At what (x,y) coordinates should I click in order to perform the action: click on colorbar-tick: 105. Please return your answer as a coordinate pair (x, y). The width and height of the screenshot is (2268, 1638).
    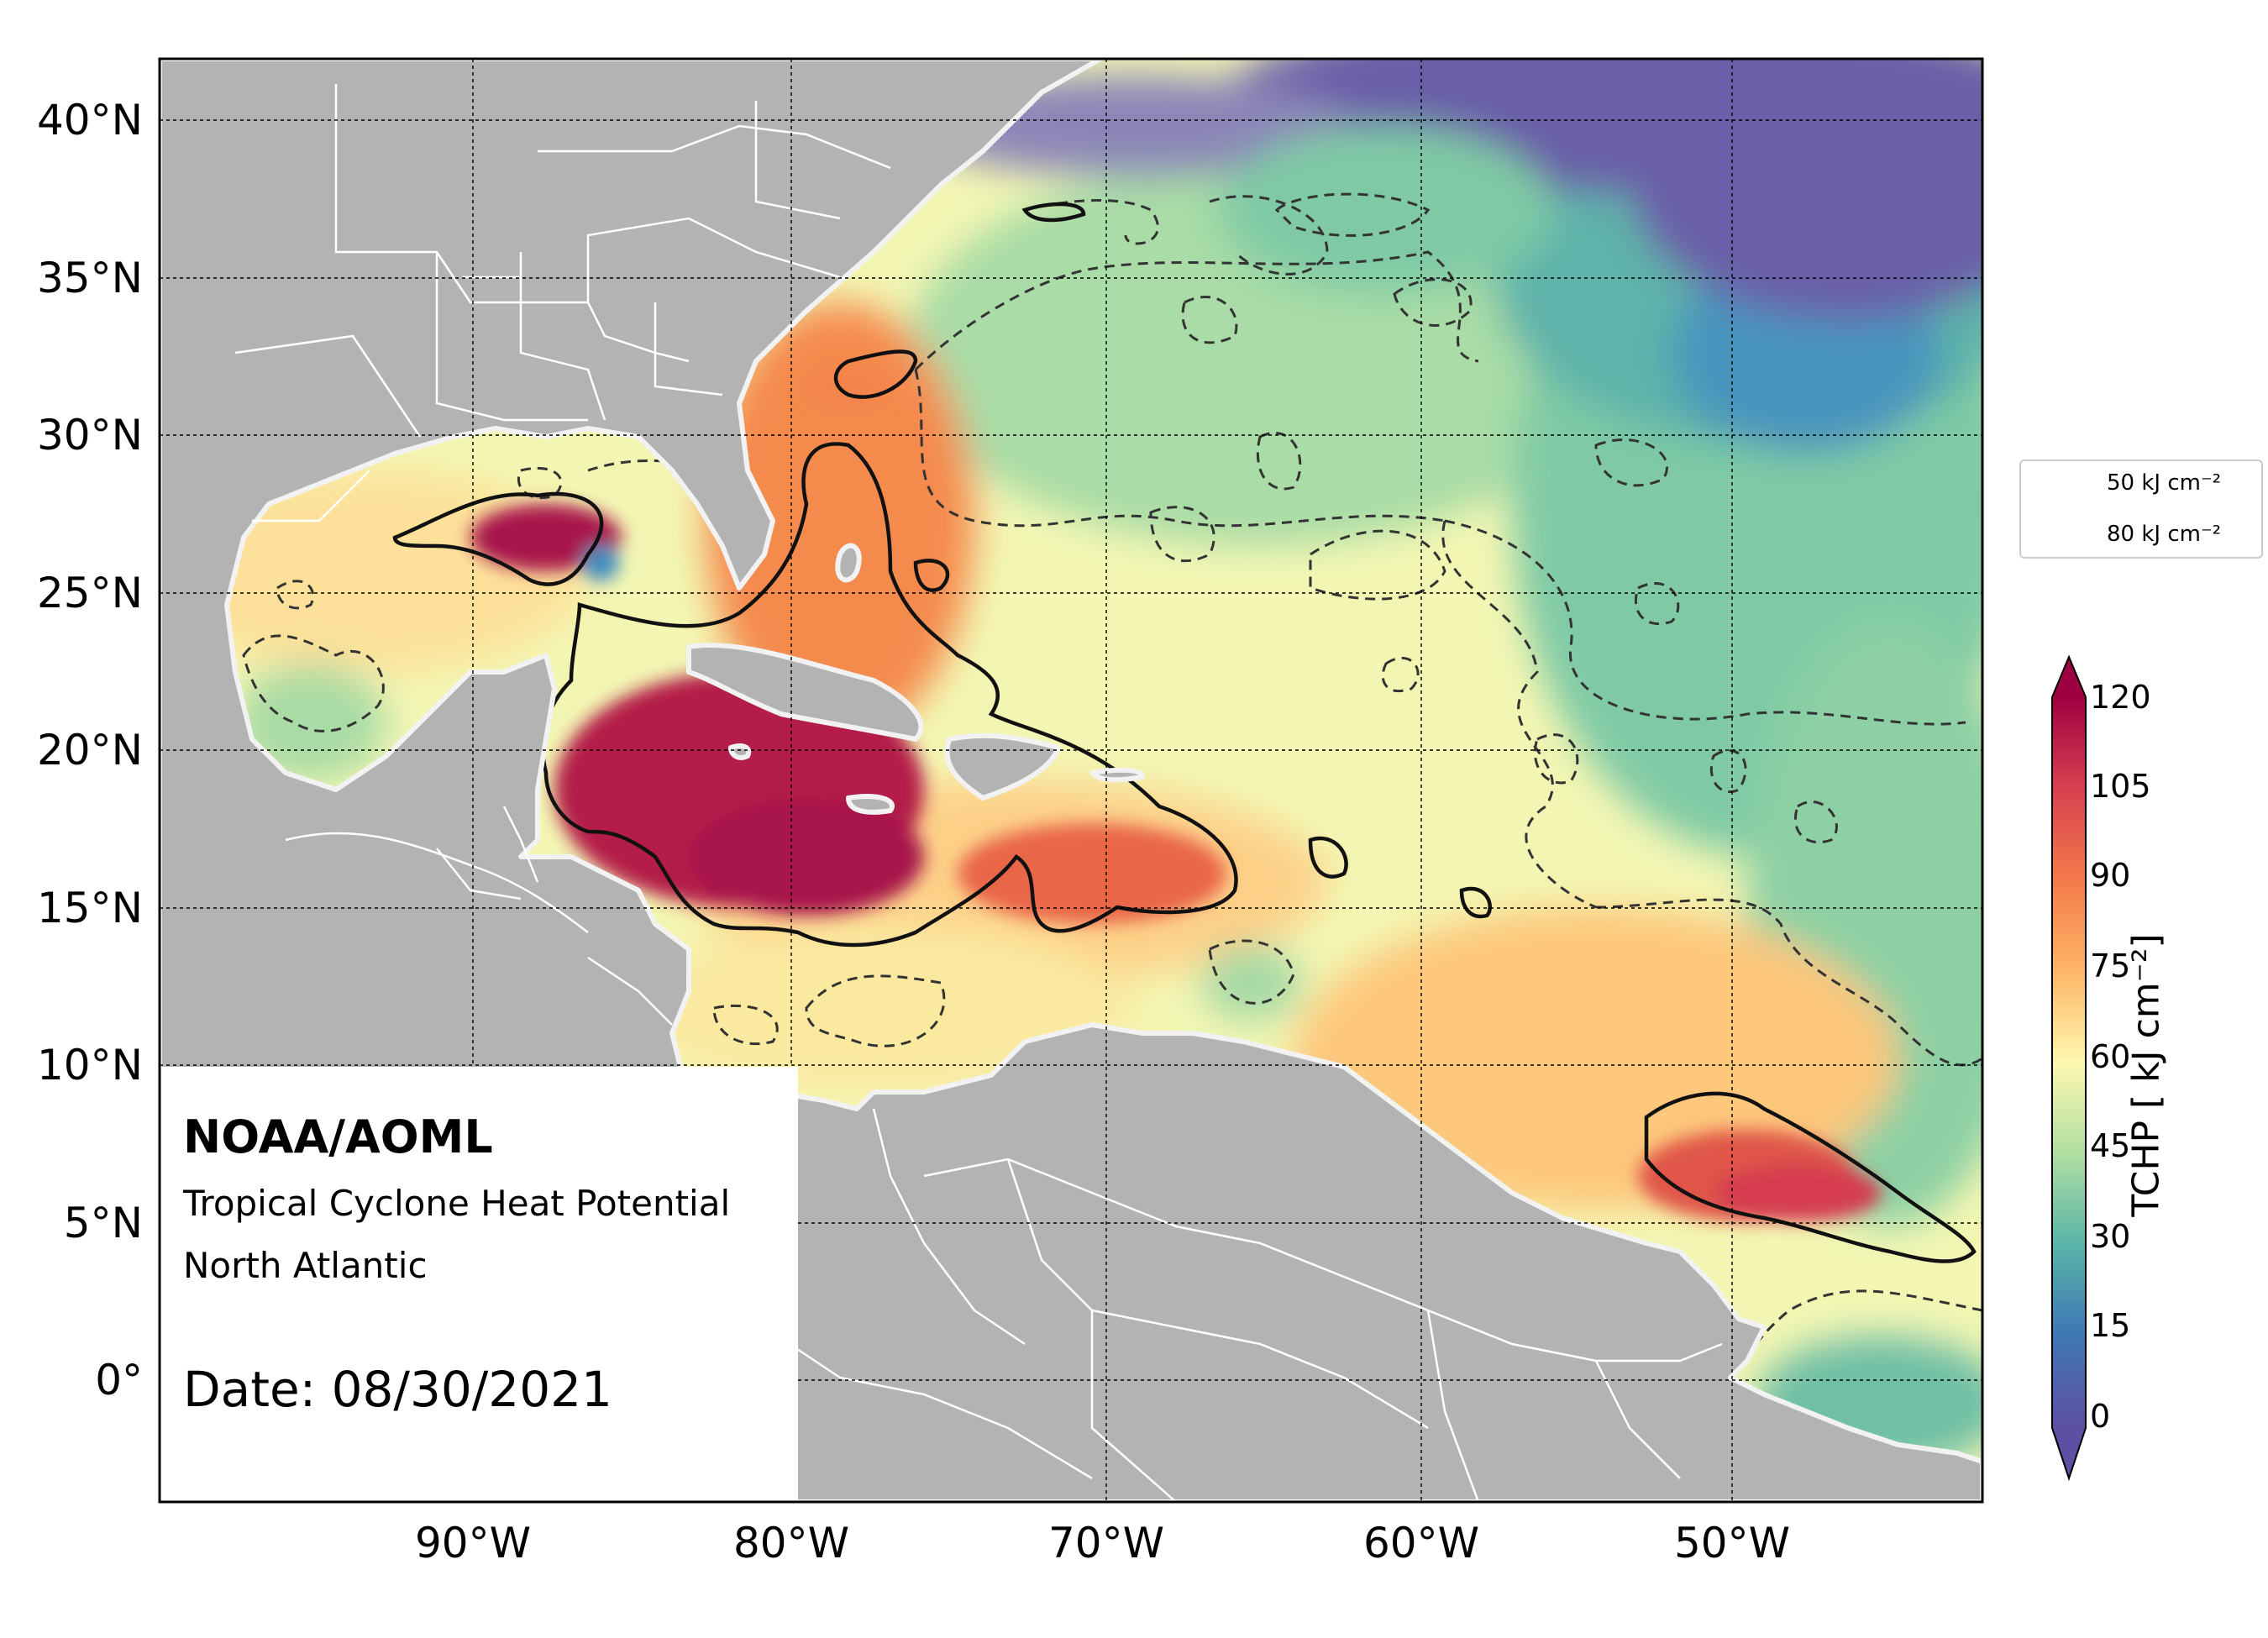
    Looking at the image, I should click on (2120, 786).